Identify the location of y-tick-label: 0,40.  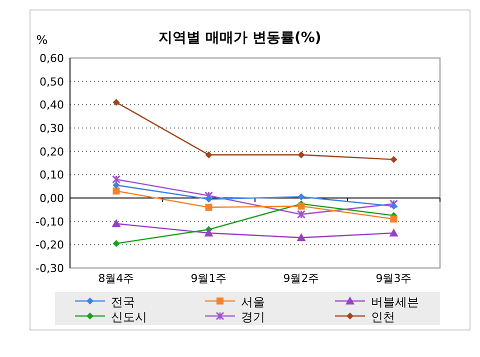
(52, 105).